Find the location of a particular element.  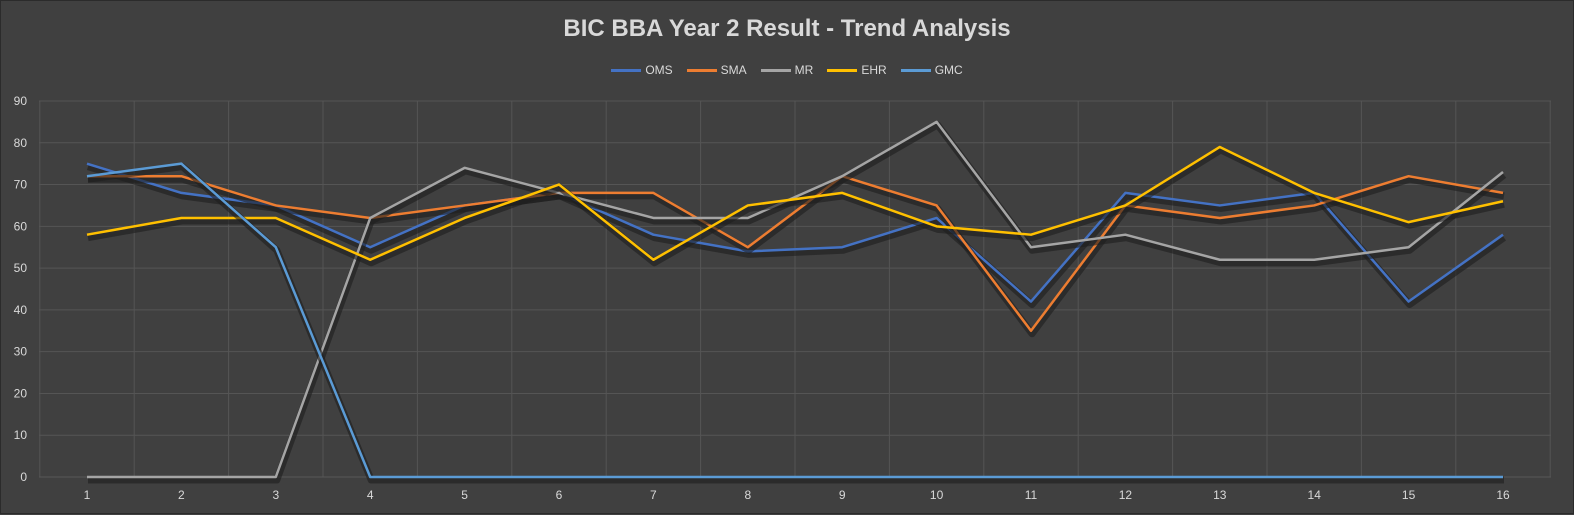

y-tick-label: 20 is located at coordinates (21, 393).